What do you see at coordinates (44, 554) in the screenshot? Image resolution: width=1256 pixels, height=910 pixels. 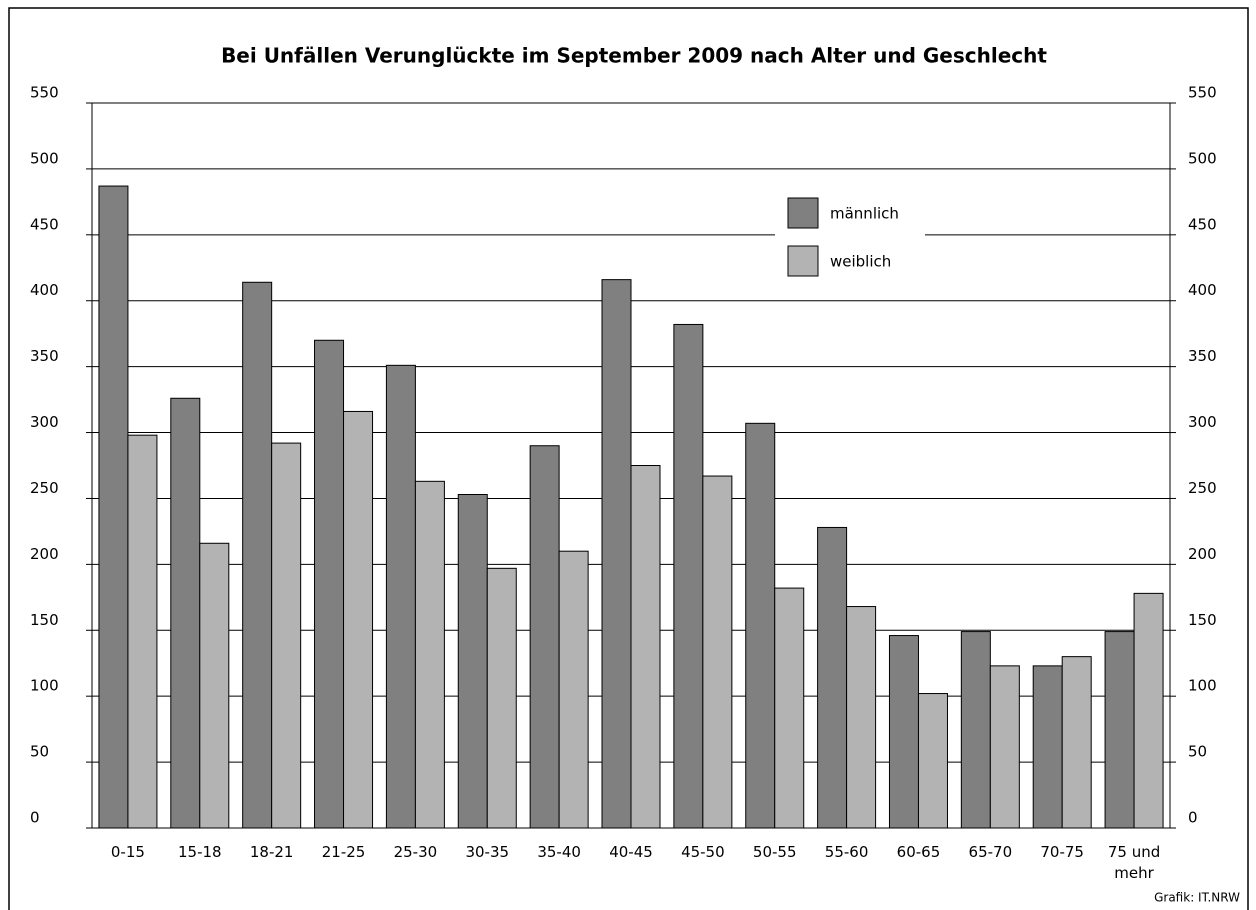 I see `y-tick-label: 200` at bounding box center [44, 554].